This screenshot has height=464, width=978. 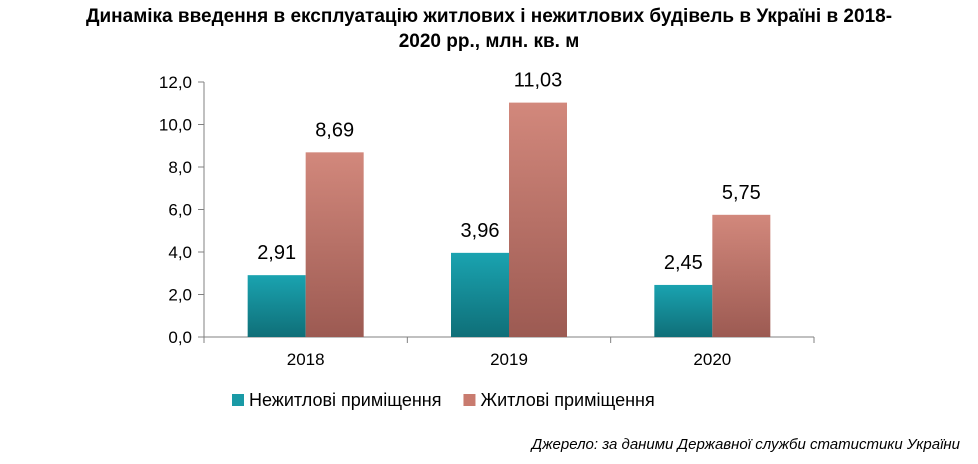 What do you see at coordinates (180, 337) in the screenshot?
I see `y-tick-label: 0,0` at bounding box center [180, 337].